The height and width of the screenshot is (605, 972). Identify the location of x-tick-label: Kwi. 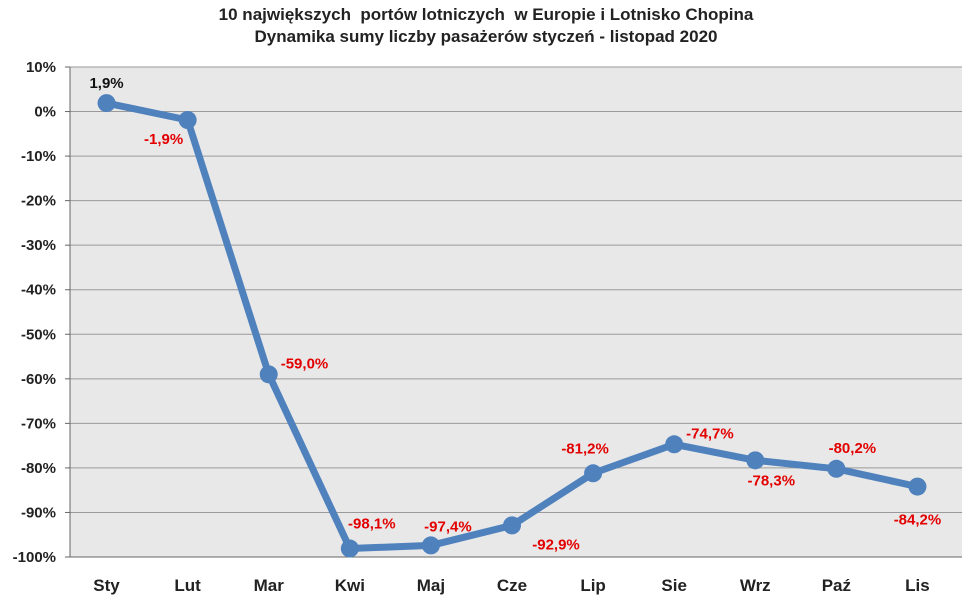
(350, 585).